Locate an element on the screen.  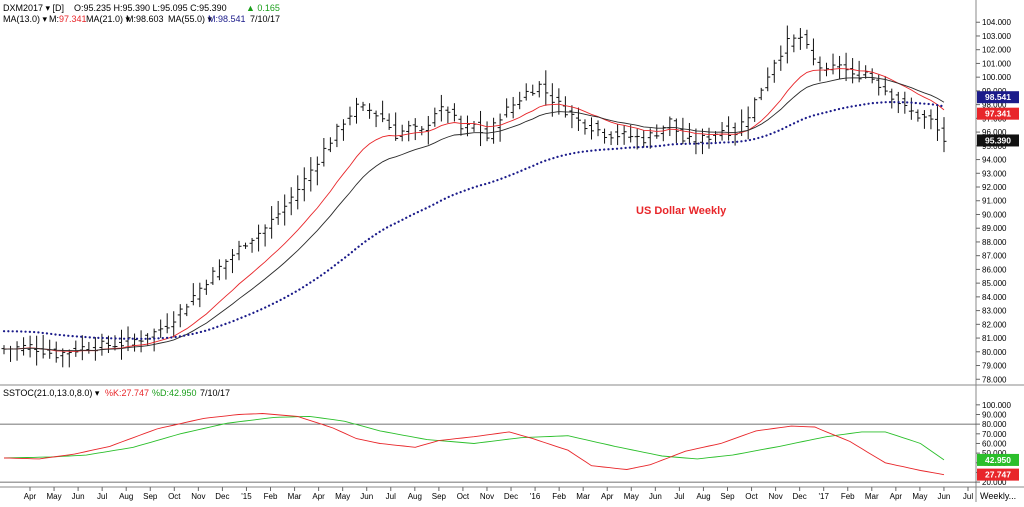
price-tick-label: 98.000 is located at coordinates (994, 105).